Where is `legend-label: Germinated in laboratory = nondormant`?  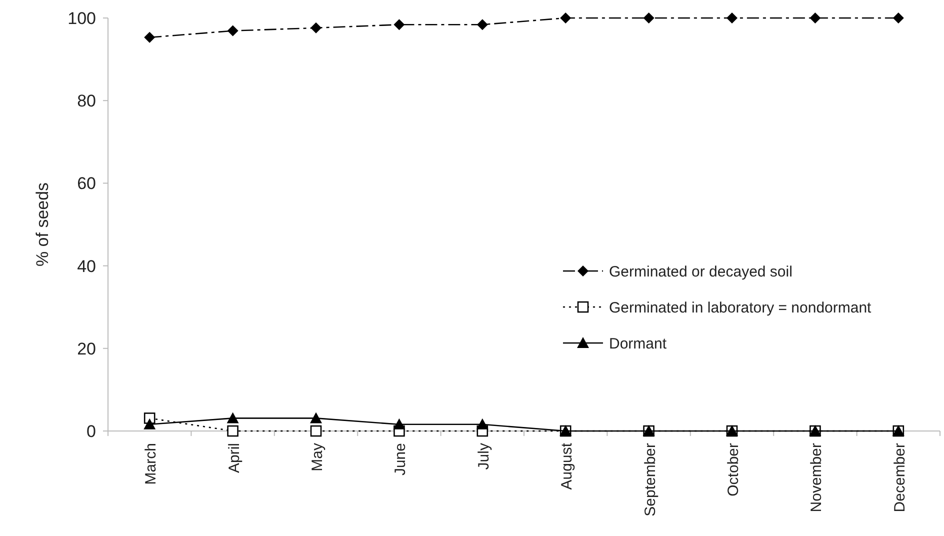 legend-label: Germinated in laboratory = nondormant is located at coordinates (740, 307).